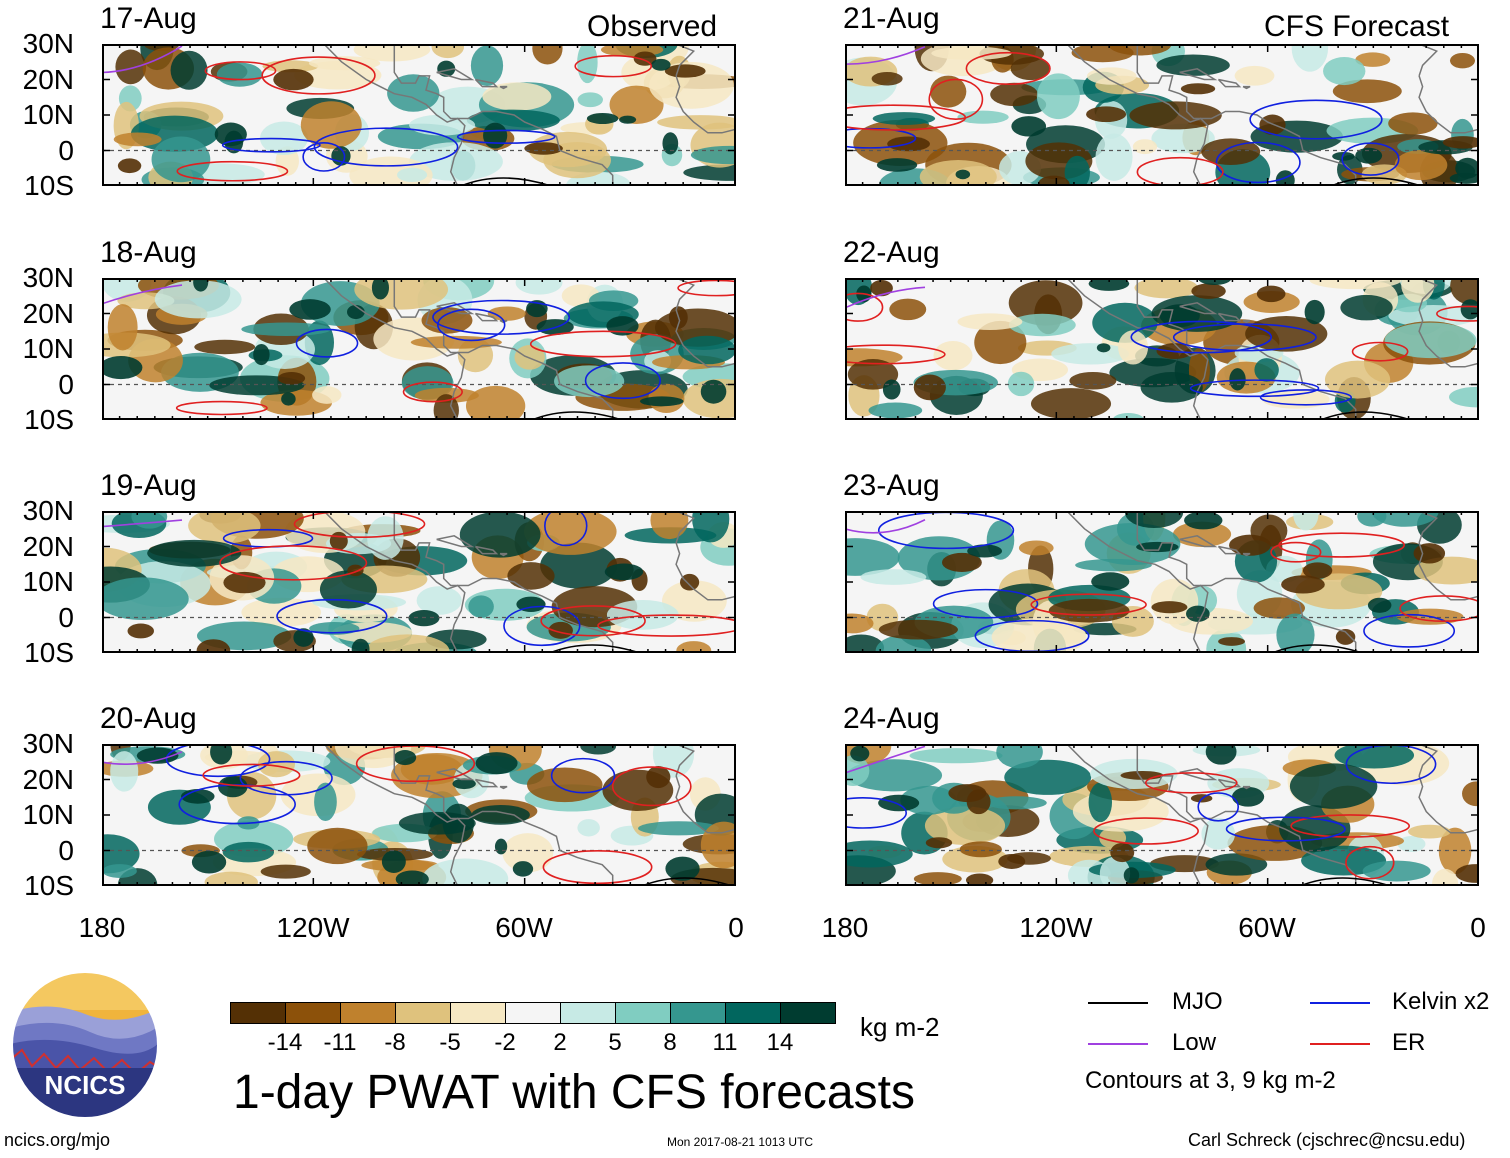 The height and width of the screenshot is (1158, 1510). I want to click on colorbar-tick-label: -2, so click(505, 1042).